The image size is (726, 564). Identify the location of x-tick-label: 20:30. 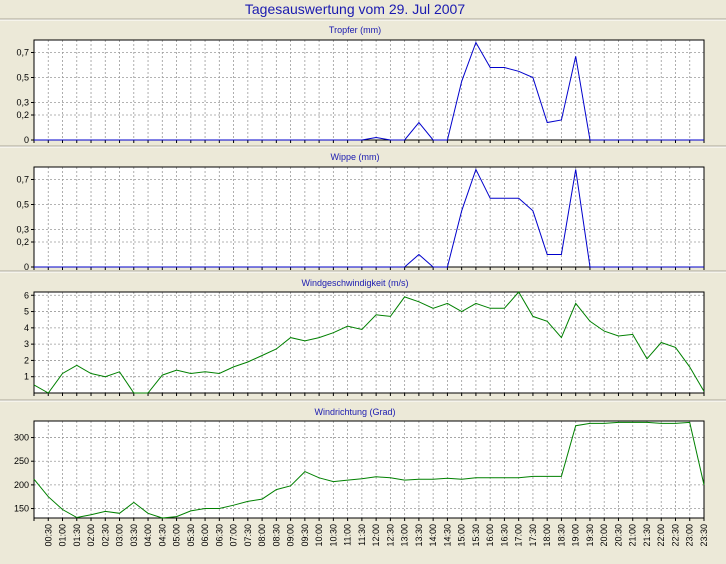
(618, 535).